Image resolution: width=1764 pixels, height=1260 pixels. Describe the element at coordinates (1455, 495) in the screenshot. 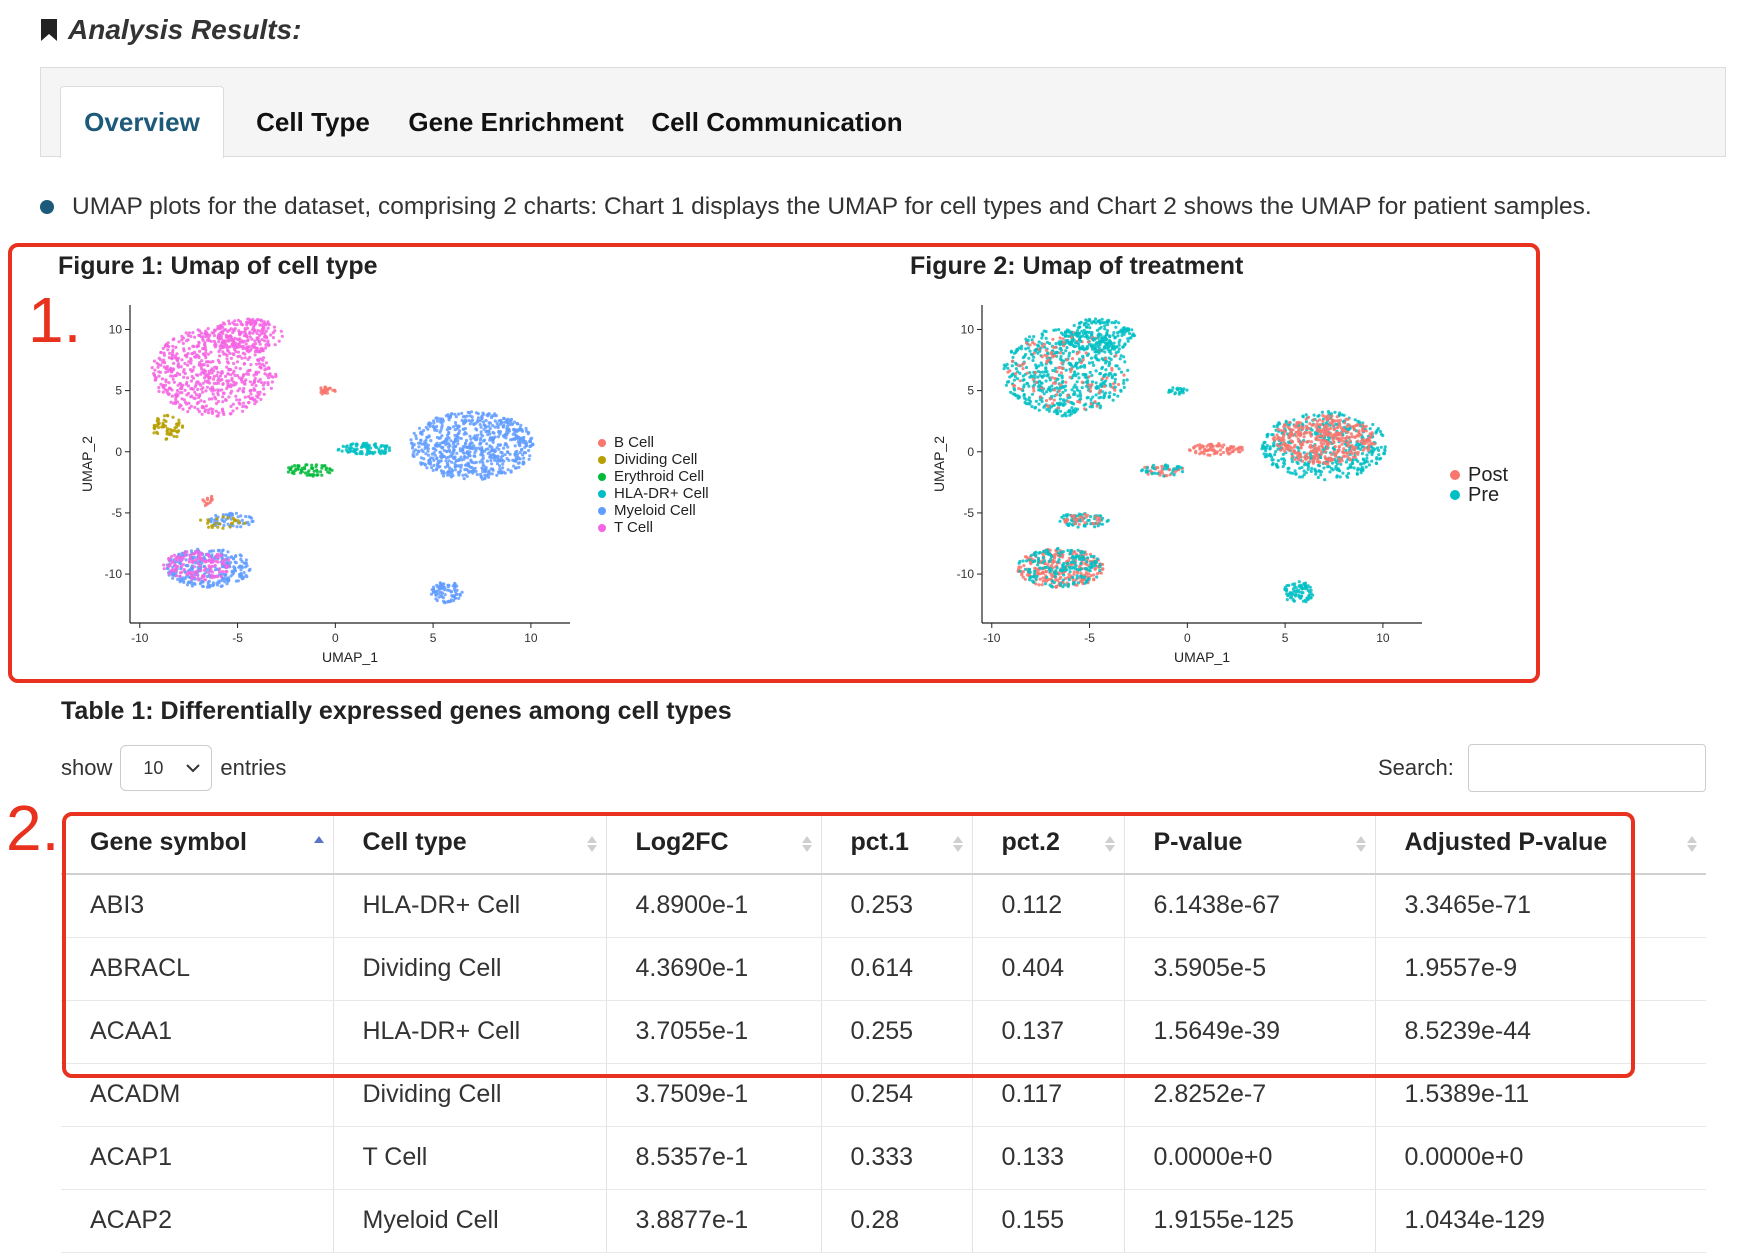

I see `legend-swatch` at that location.